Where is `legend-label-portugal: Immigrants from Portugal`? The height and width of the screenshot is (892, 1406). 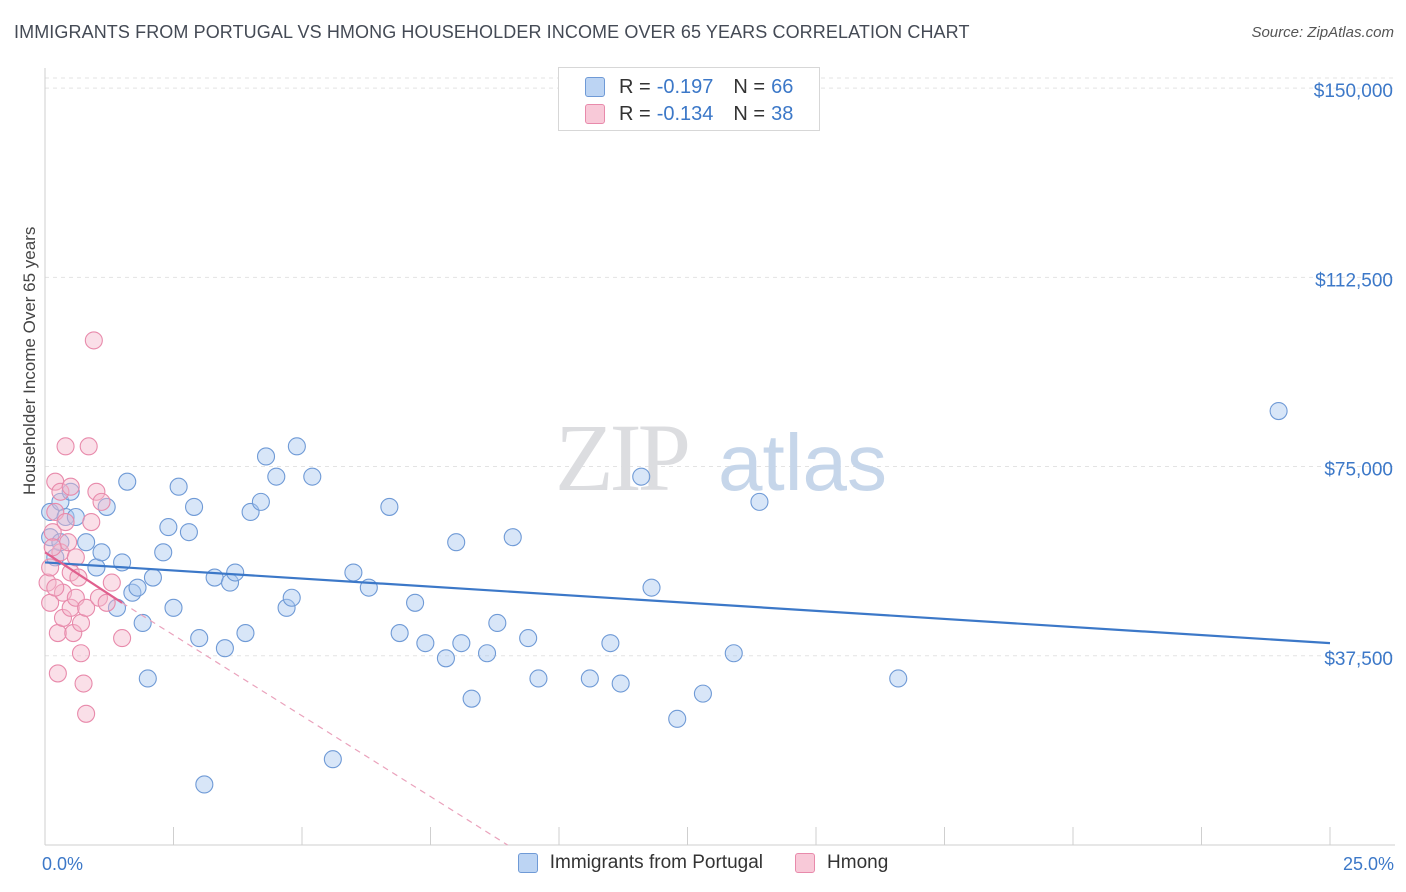
legend-label-portugal: Immigrants from Portugal is located at coordinates (656, 862).